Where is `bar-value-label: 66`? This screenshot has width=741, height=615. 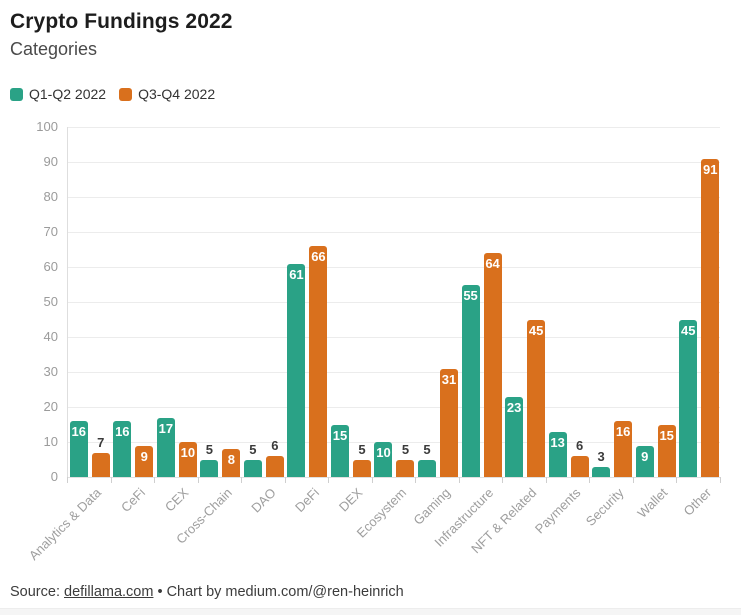 bar-value-label: 66 is located at coordinates (318, 256).